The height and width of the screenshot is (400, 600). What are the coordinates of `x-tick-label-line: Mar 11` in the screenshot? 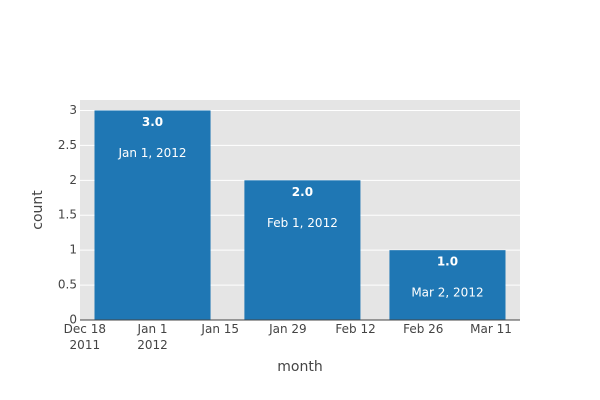 It's located at (491, 329).